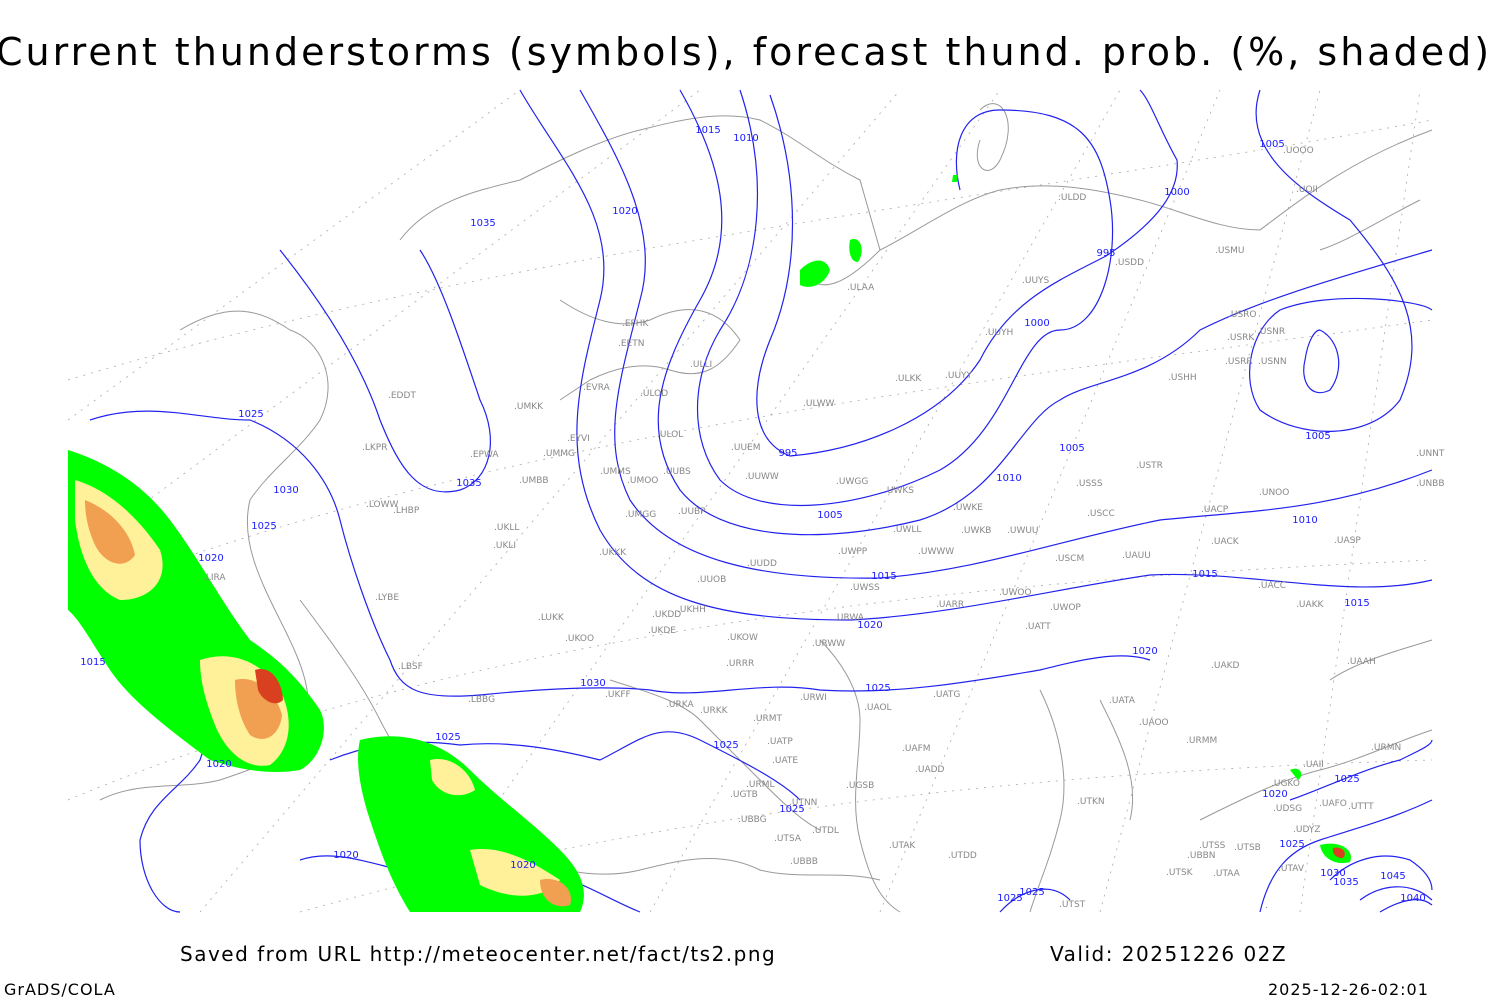 The width and height of the screenshot is (1500, 1000). Describe the element at coordinates (803, 803) in the screenshot. I see `station-label: .UTNN` at that location.